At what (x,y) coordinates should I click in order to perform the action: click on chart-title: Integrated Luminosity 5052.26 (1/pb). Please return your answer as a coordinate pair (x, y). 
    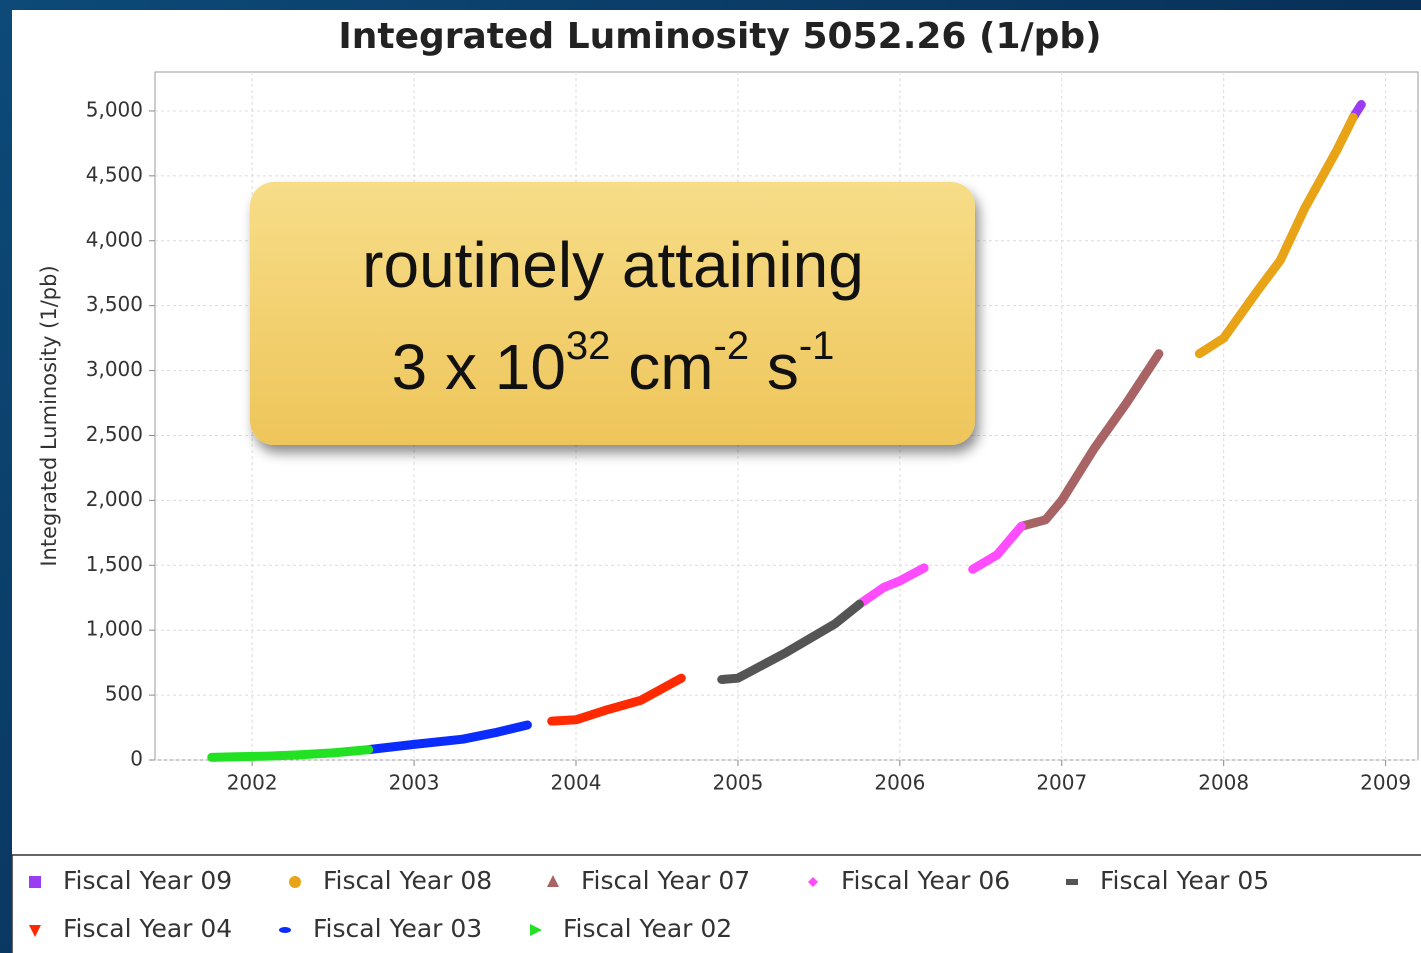
    Looking at the image, I should click on (719, 36).